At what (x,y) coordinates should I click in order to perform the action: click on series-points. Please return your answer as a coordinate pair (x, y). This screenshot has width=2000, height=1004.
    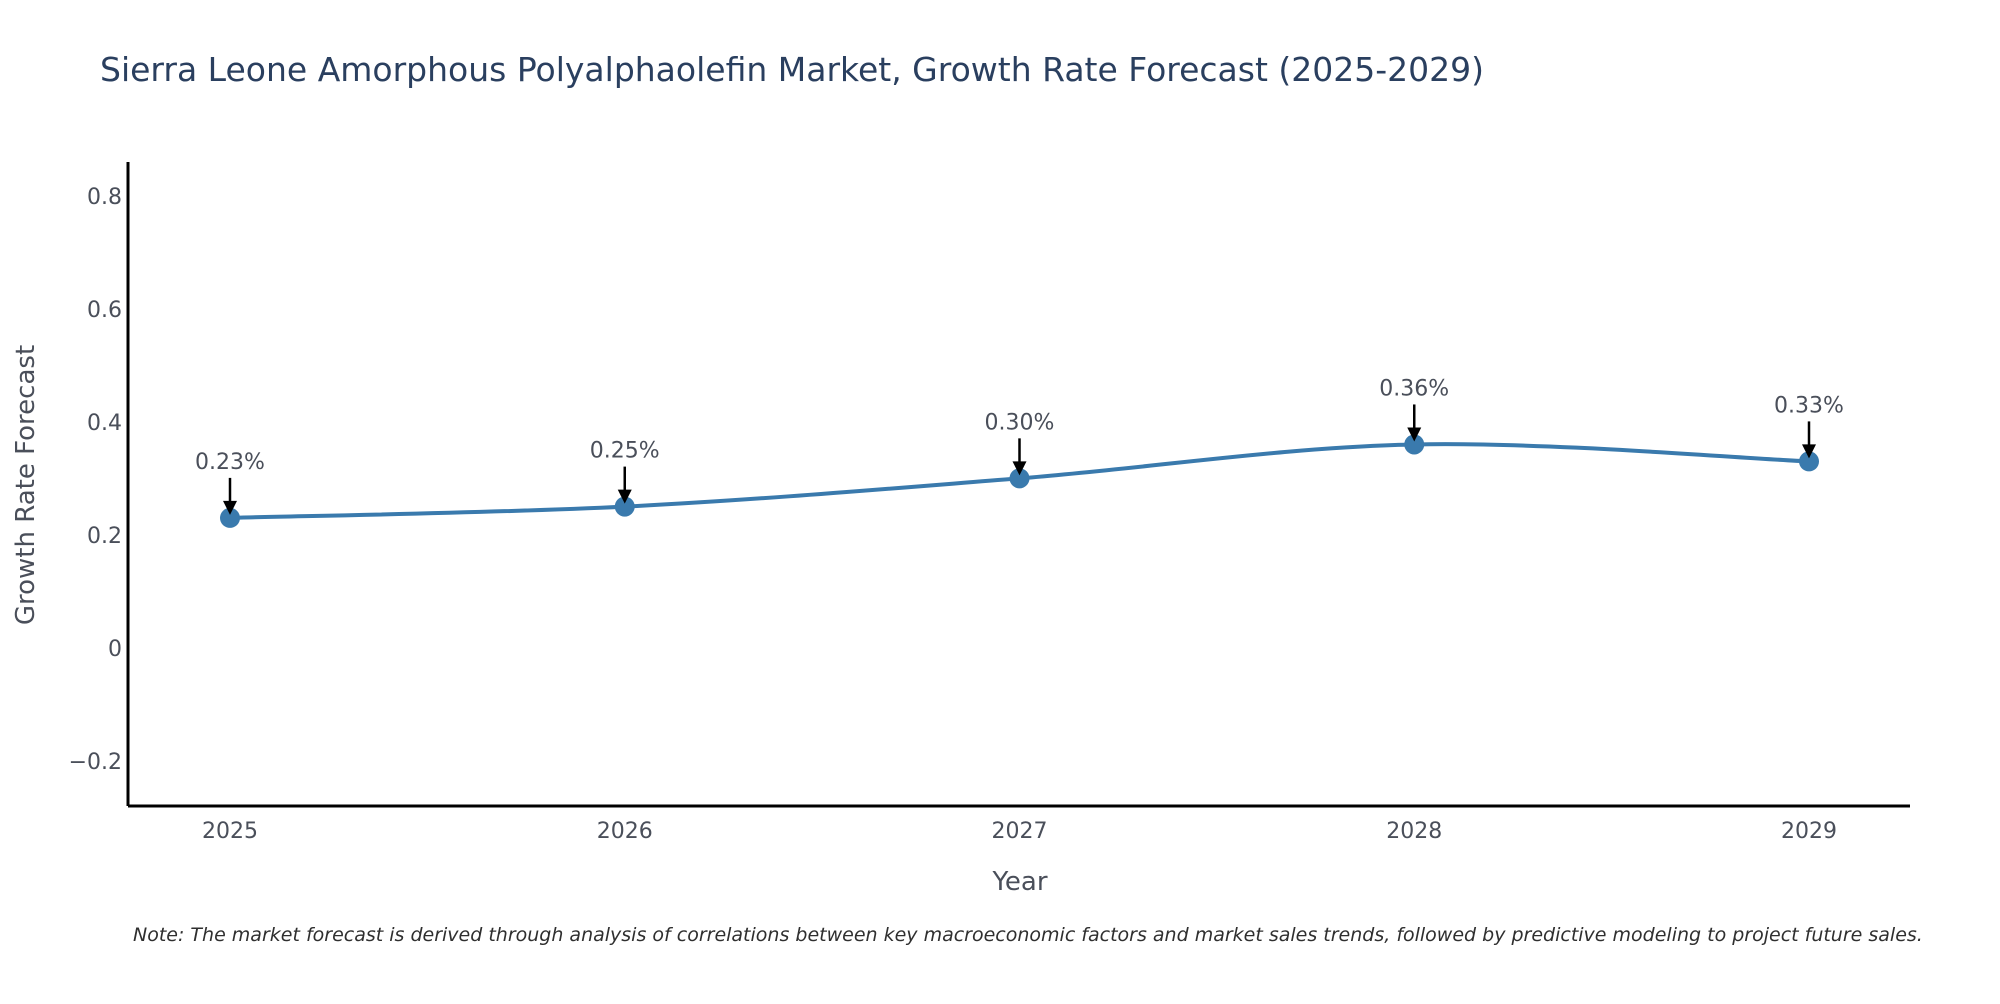
    Looking at the image, I should click on (1019, 481).